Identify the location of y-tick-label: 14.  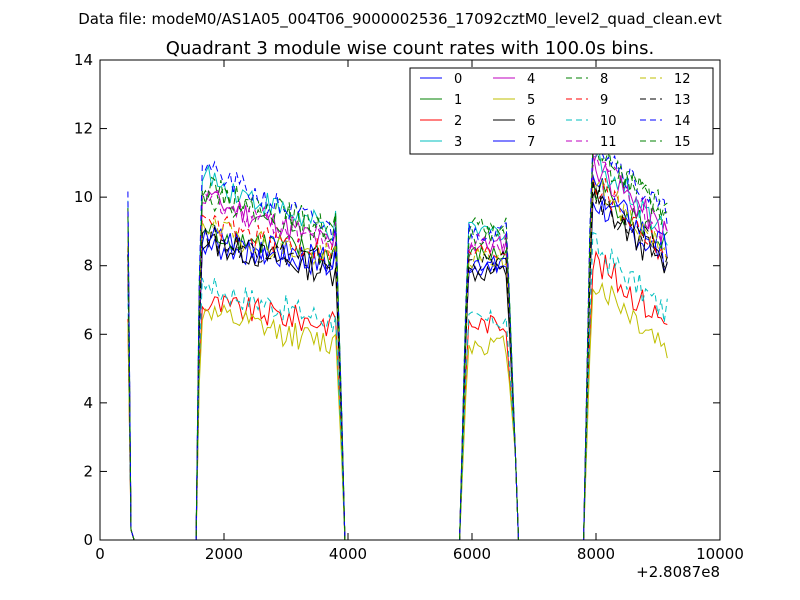
(83, 60).